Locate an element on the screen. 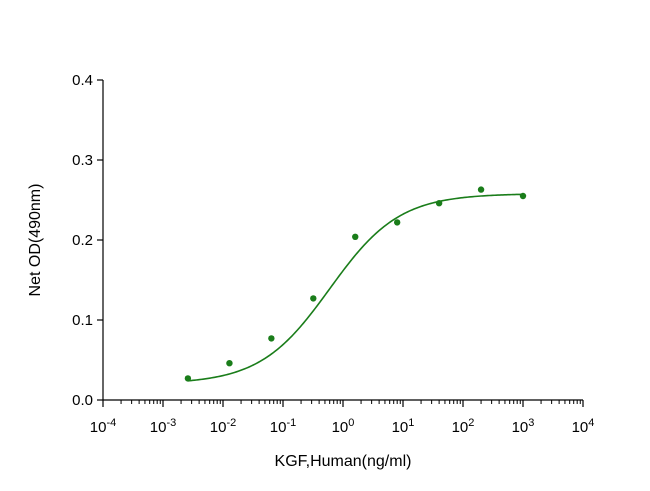  x-tick-label: 10² is located at coordinates (463, 426).